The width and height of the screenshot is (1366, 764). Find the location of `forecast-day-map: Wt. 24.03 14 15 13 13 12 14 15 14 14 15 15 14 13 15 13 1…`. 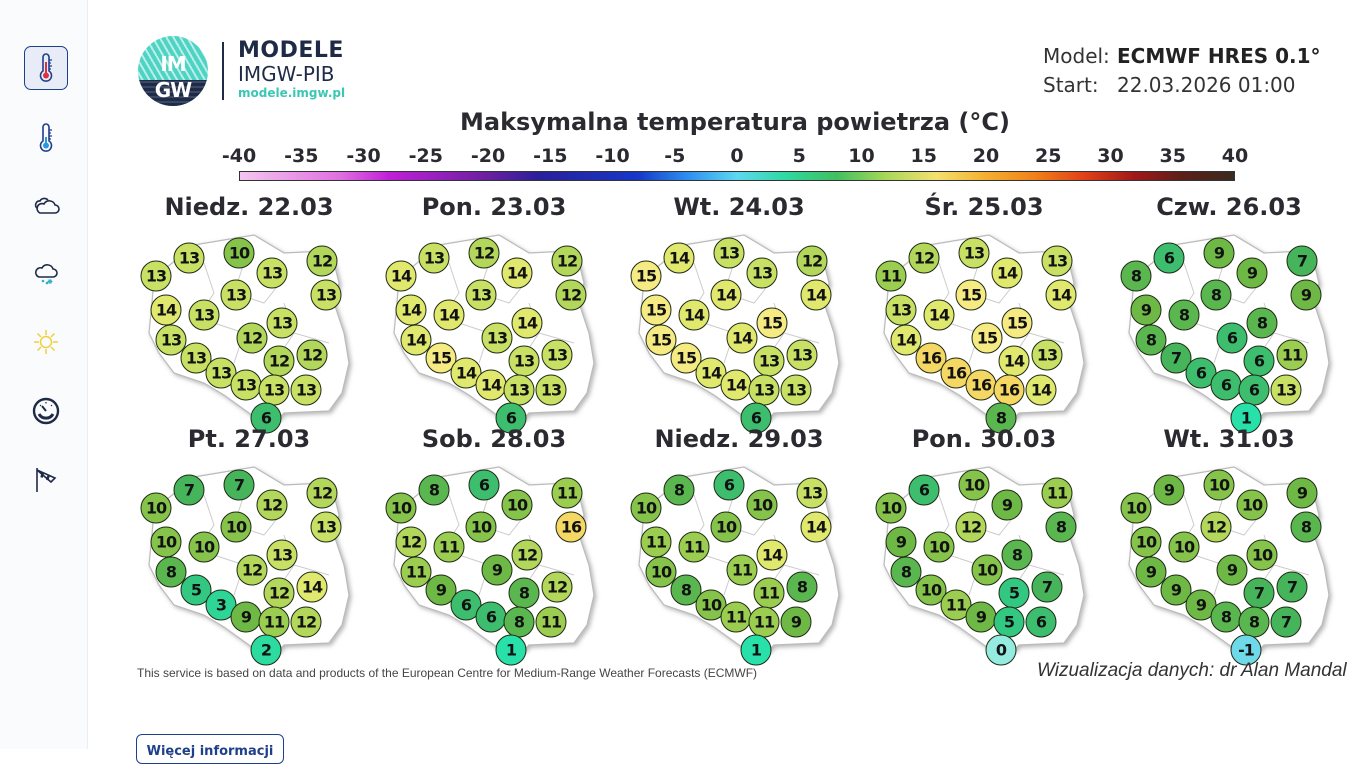

forecast-day-map: Wt. 24.03 14 15 13 13 12 14 15 14 14 15 15 14 13 15 13 1… is located at coordinates (739, 313).